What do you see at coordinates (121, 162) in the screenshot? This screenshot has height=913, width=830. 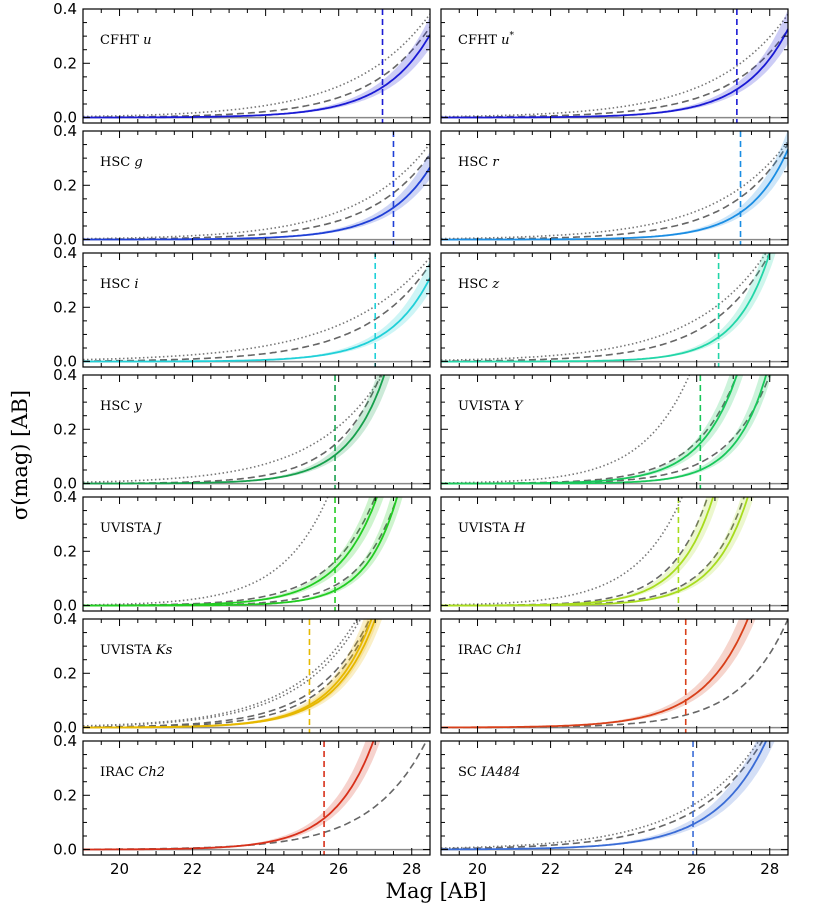 I see `panel-label: HSC g` at bounding box center [121, 162].